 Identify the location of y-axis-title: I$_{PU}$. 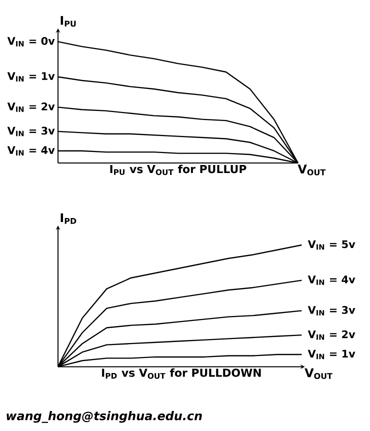
(68, 21).